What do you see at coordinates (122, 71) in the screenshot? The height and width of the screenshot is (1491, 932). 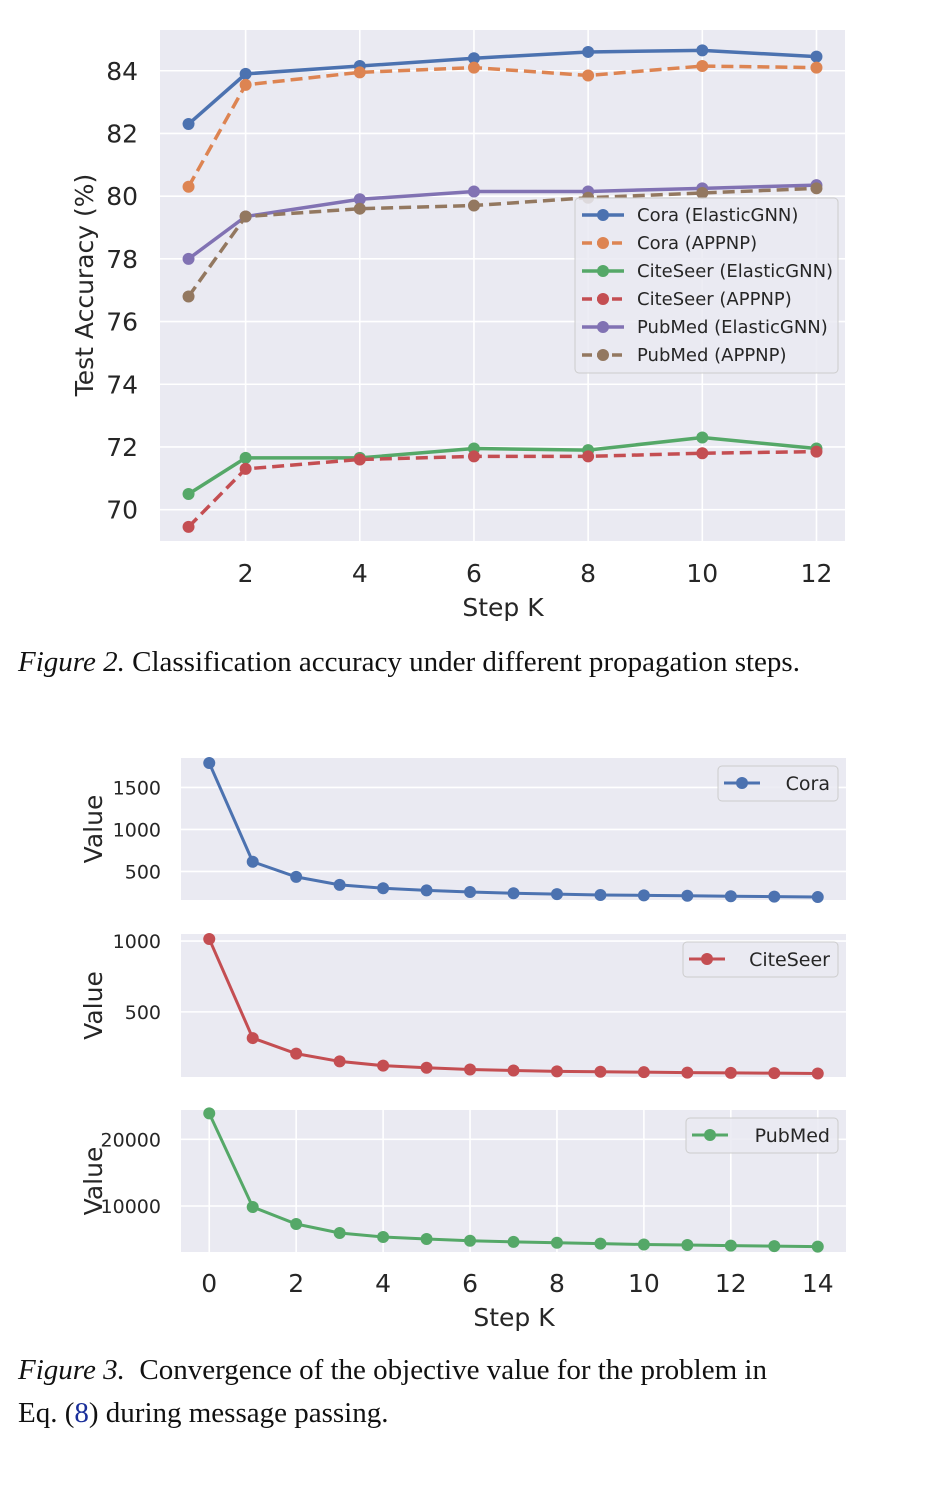 I see `y-tick-label: 84` at bounding box center [122, 71].